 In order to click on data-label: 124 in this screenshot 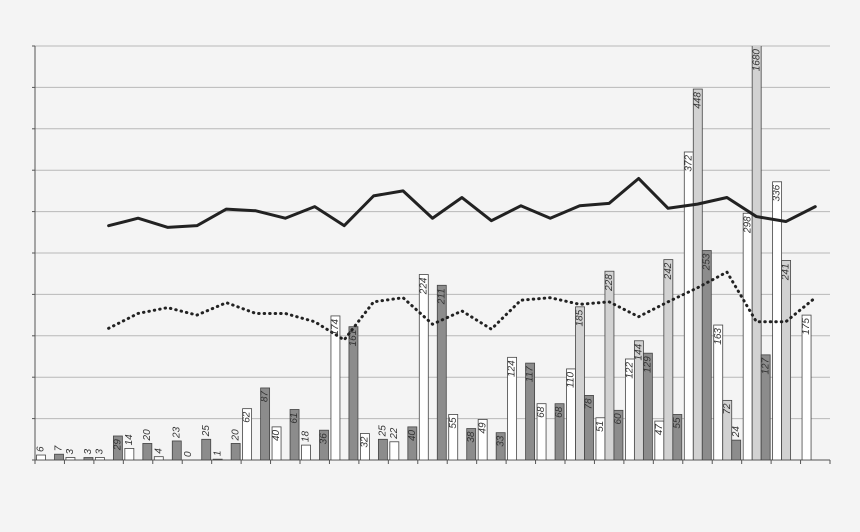, I will do `click(512, 368)`.